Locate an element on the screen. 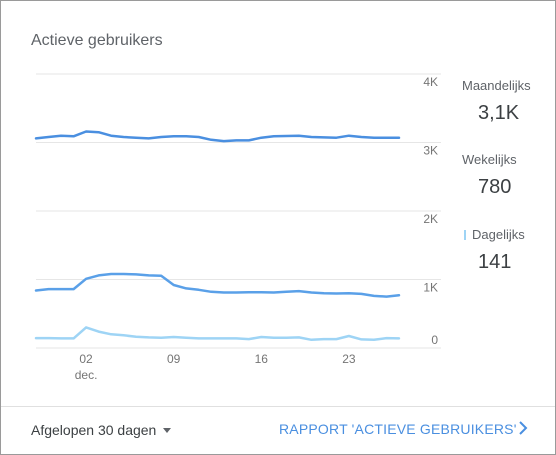  legend-daily-swatch is located at coordinates (465, 235).